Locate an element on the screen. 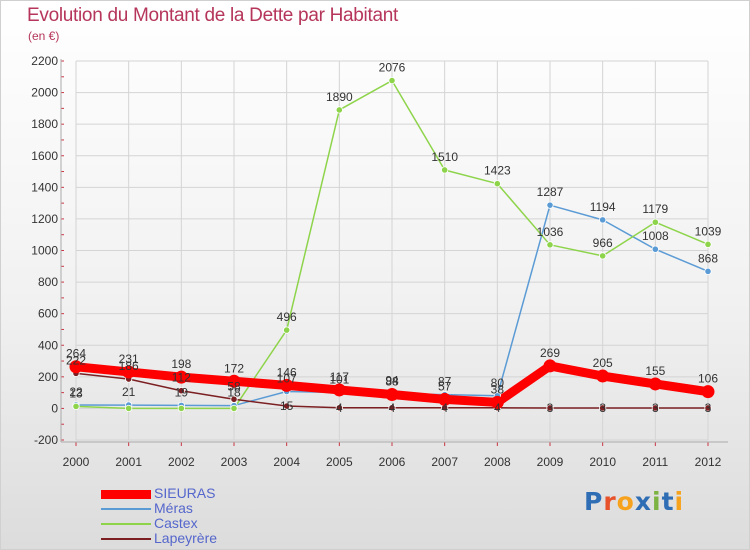 This screenshot has height=550, width=750. y-tick-label: -200 is located at coordinates (46, 440).